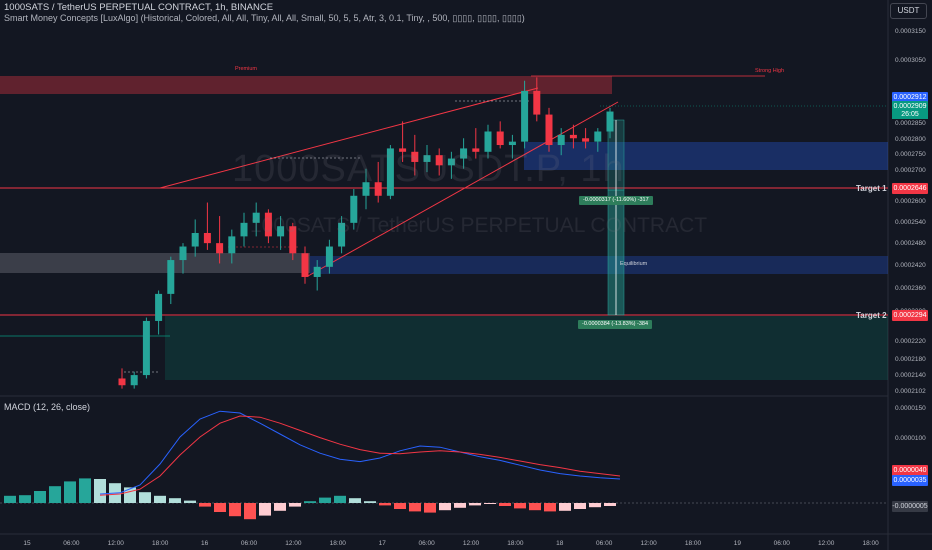 The height and width of the screenshot is (550, 932). Describe the element at coordinates (349, 138) in the screenshot. I see `wedge-upper-line` at that location.